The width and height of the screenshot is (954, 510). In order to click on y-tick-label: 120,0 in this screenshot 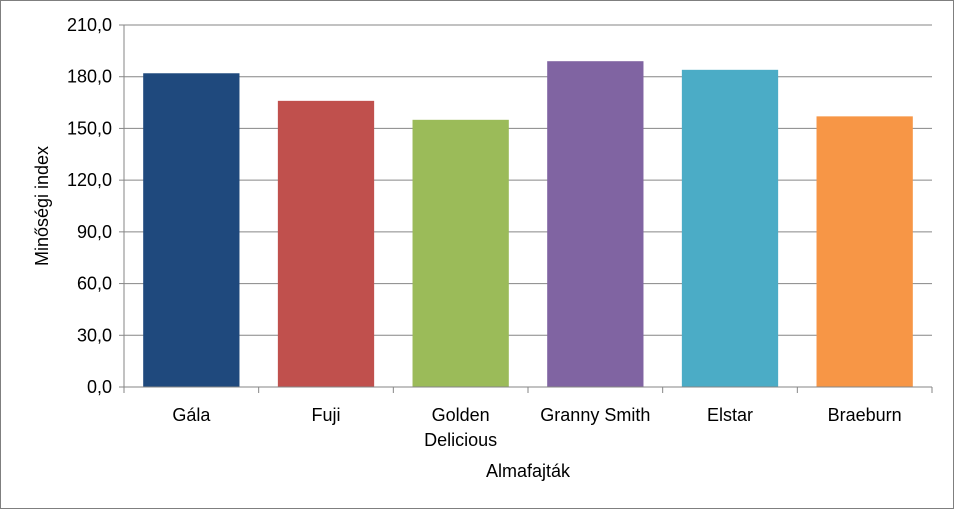, I will do `click(89, 180)`.